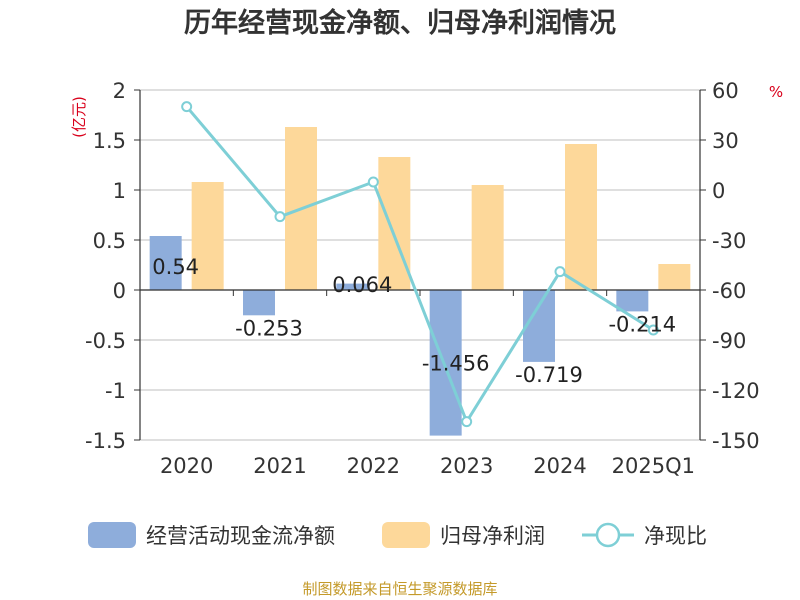 This screenshot has width=800, height=600. I want to click on category-label: 2024, so click(559, 466).